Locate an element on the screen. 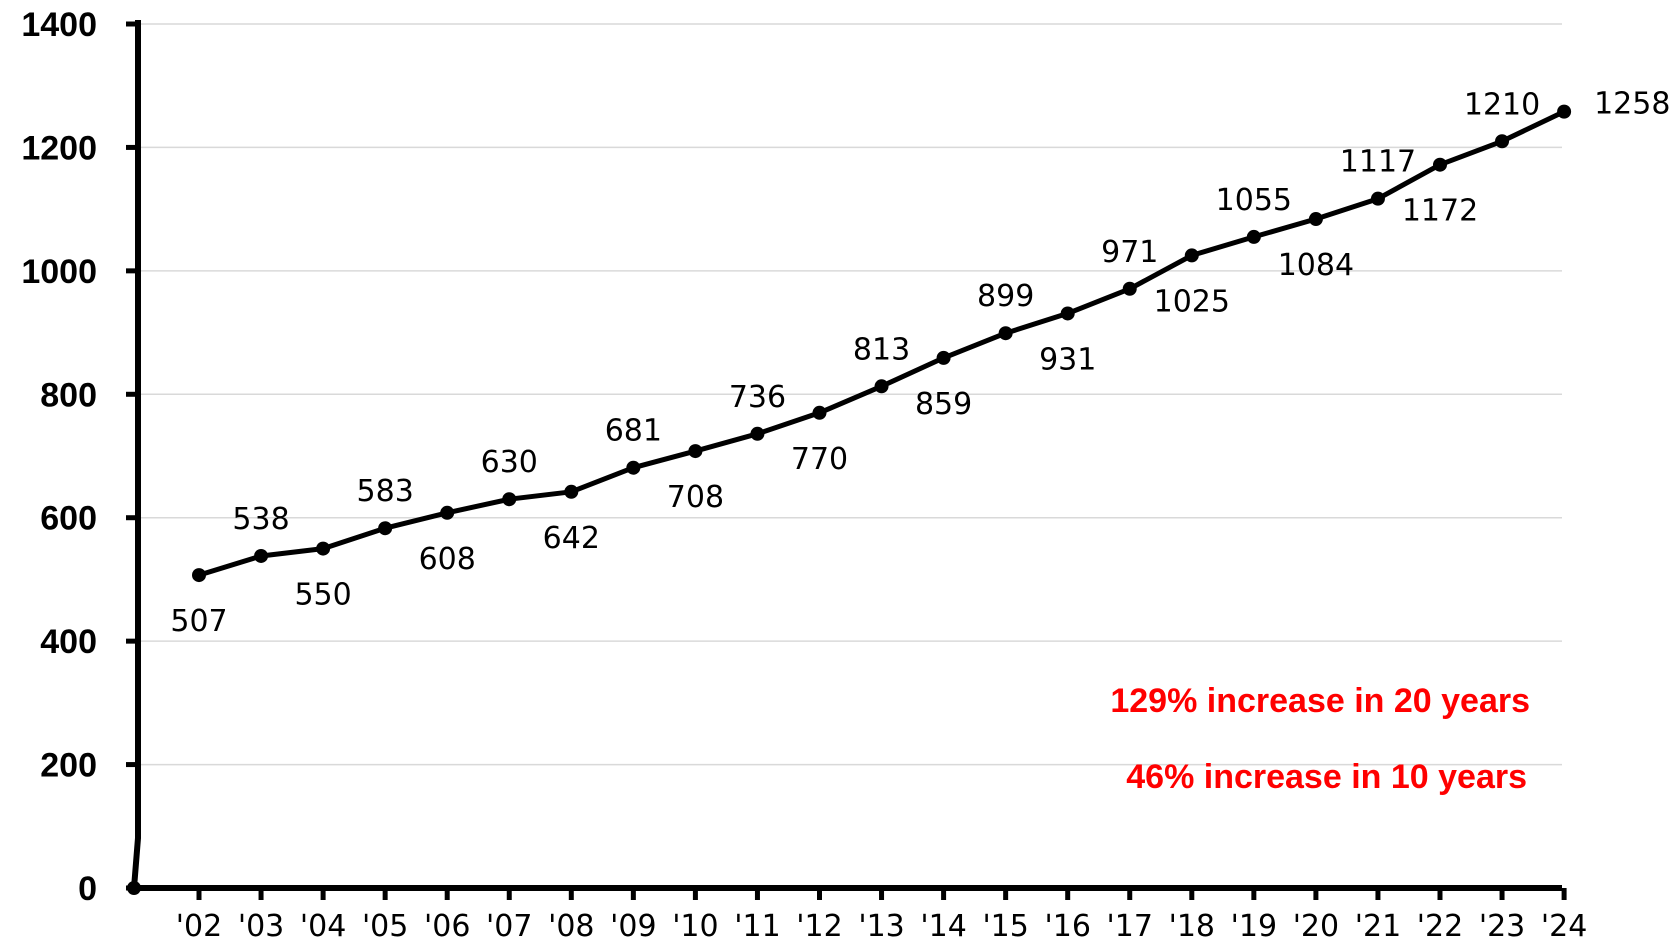 Image resolution: width=1679 pixels, height=948 pixels. x-tick-label-6: '08 is located at coordinates (571, 926).